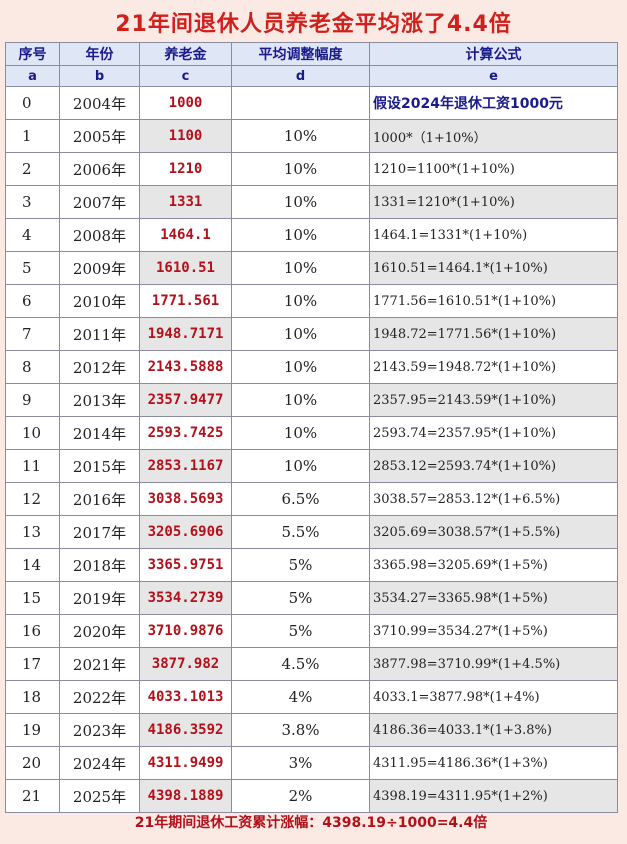  Describe the element at coordinates (300, 763) in the screenshot. I see `row-rate: 3%` at that location.